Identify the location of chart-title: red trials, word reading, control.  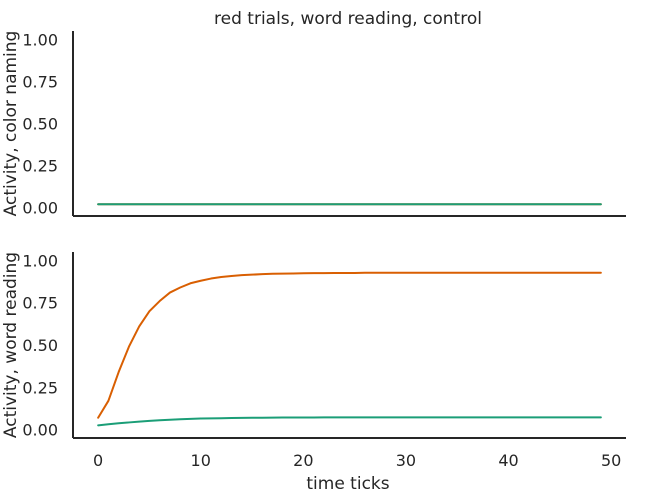
(348, 19).